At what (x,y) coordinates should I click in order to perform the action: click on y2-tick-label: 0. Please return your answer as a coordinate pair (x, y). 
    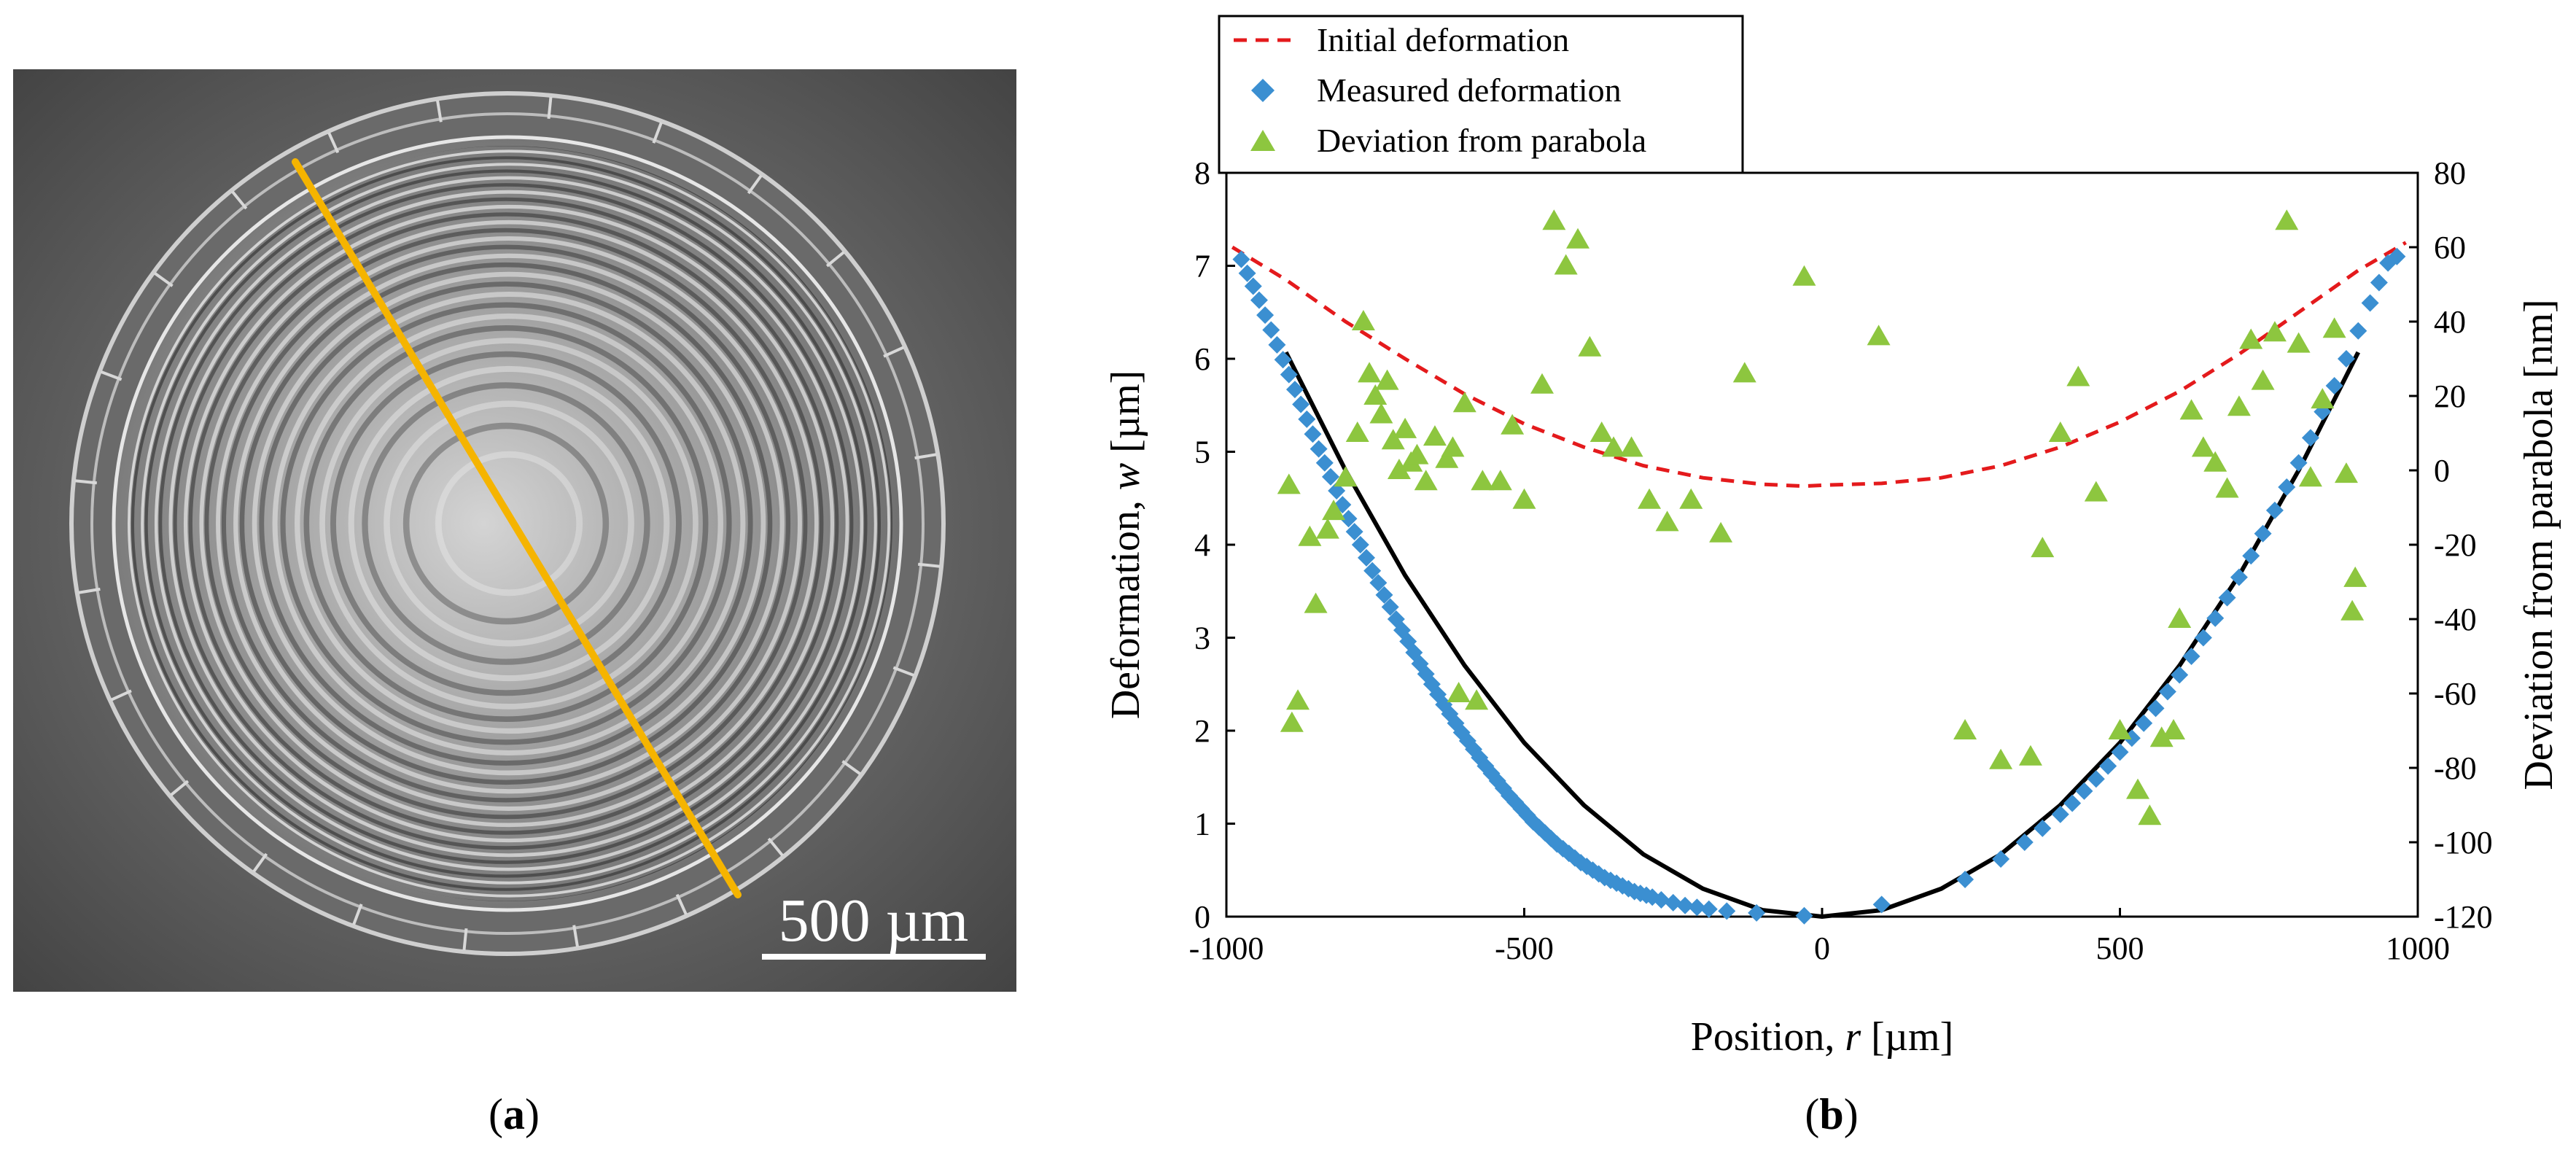
    Looking at the image, I should click on (2442, 471).